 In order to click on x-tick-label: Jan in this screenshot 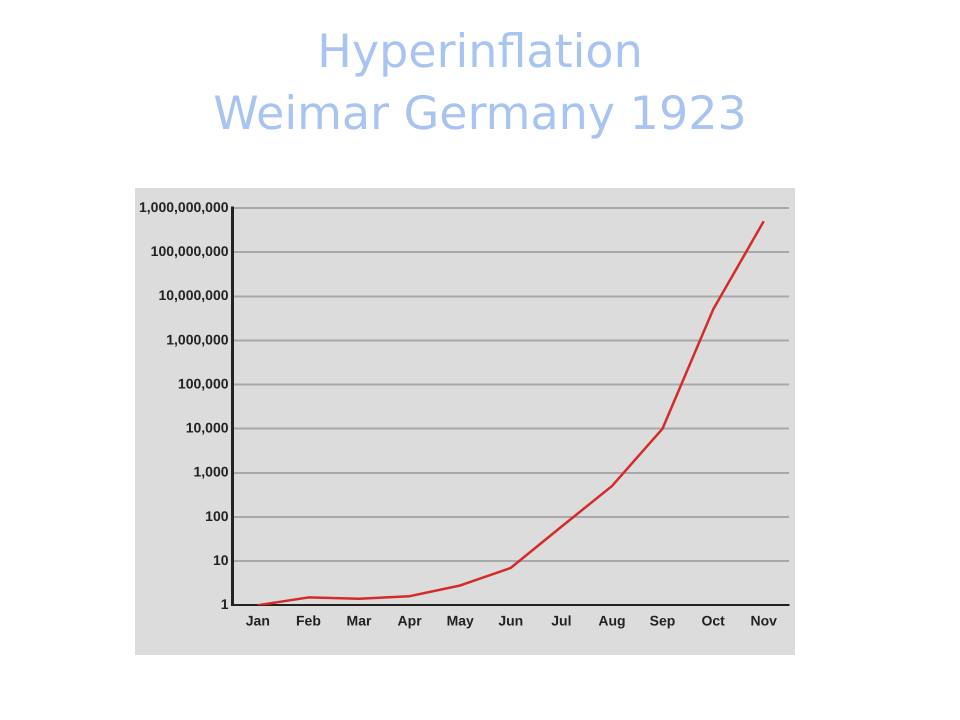, I will do `click(258, 620)`.